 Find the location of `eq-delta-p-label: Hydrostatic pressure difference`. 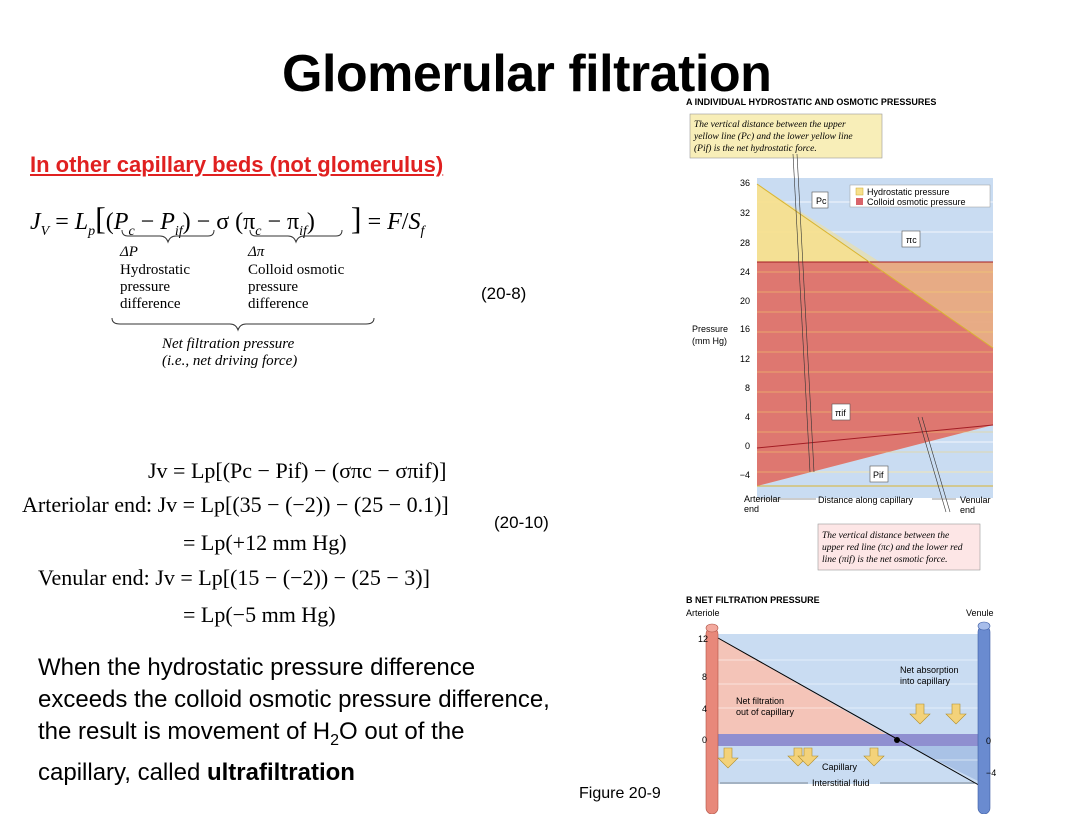

eq-delta-p-label: Hydrostatic pressure difference is located at coordinates (155, 287).